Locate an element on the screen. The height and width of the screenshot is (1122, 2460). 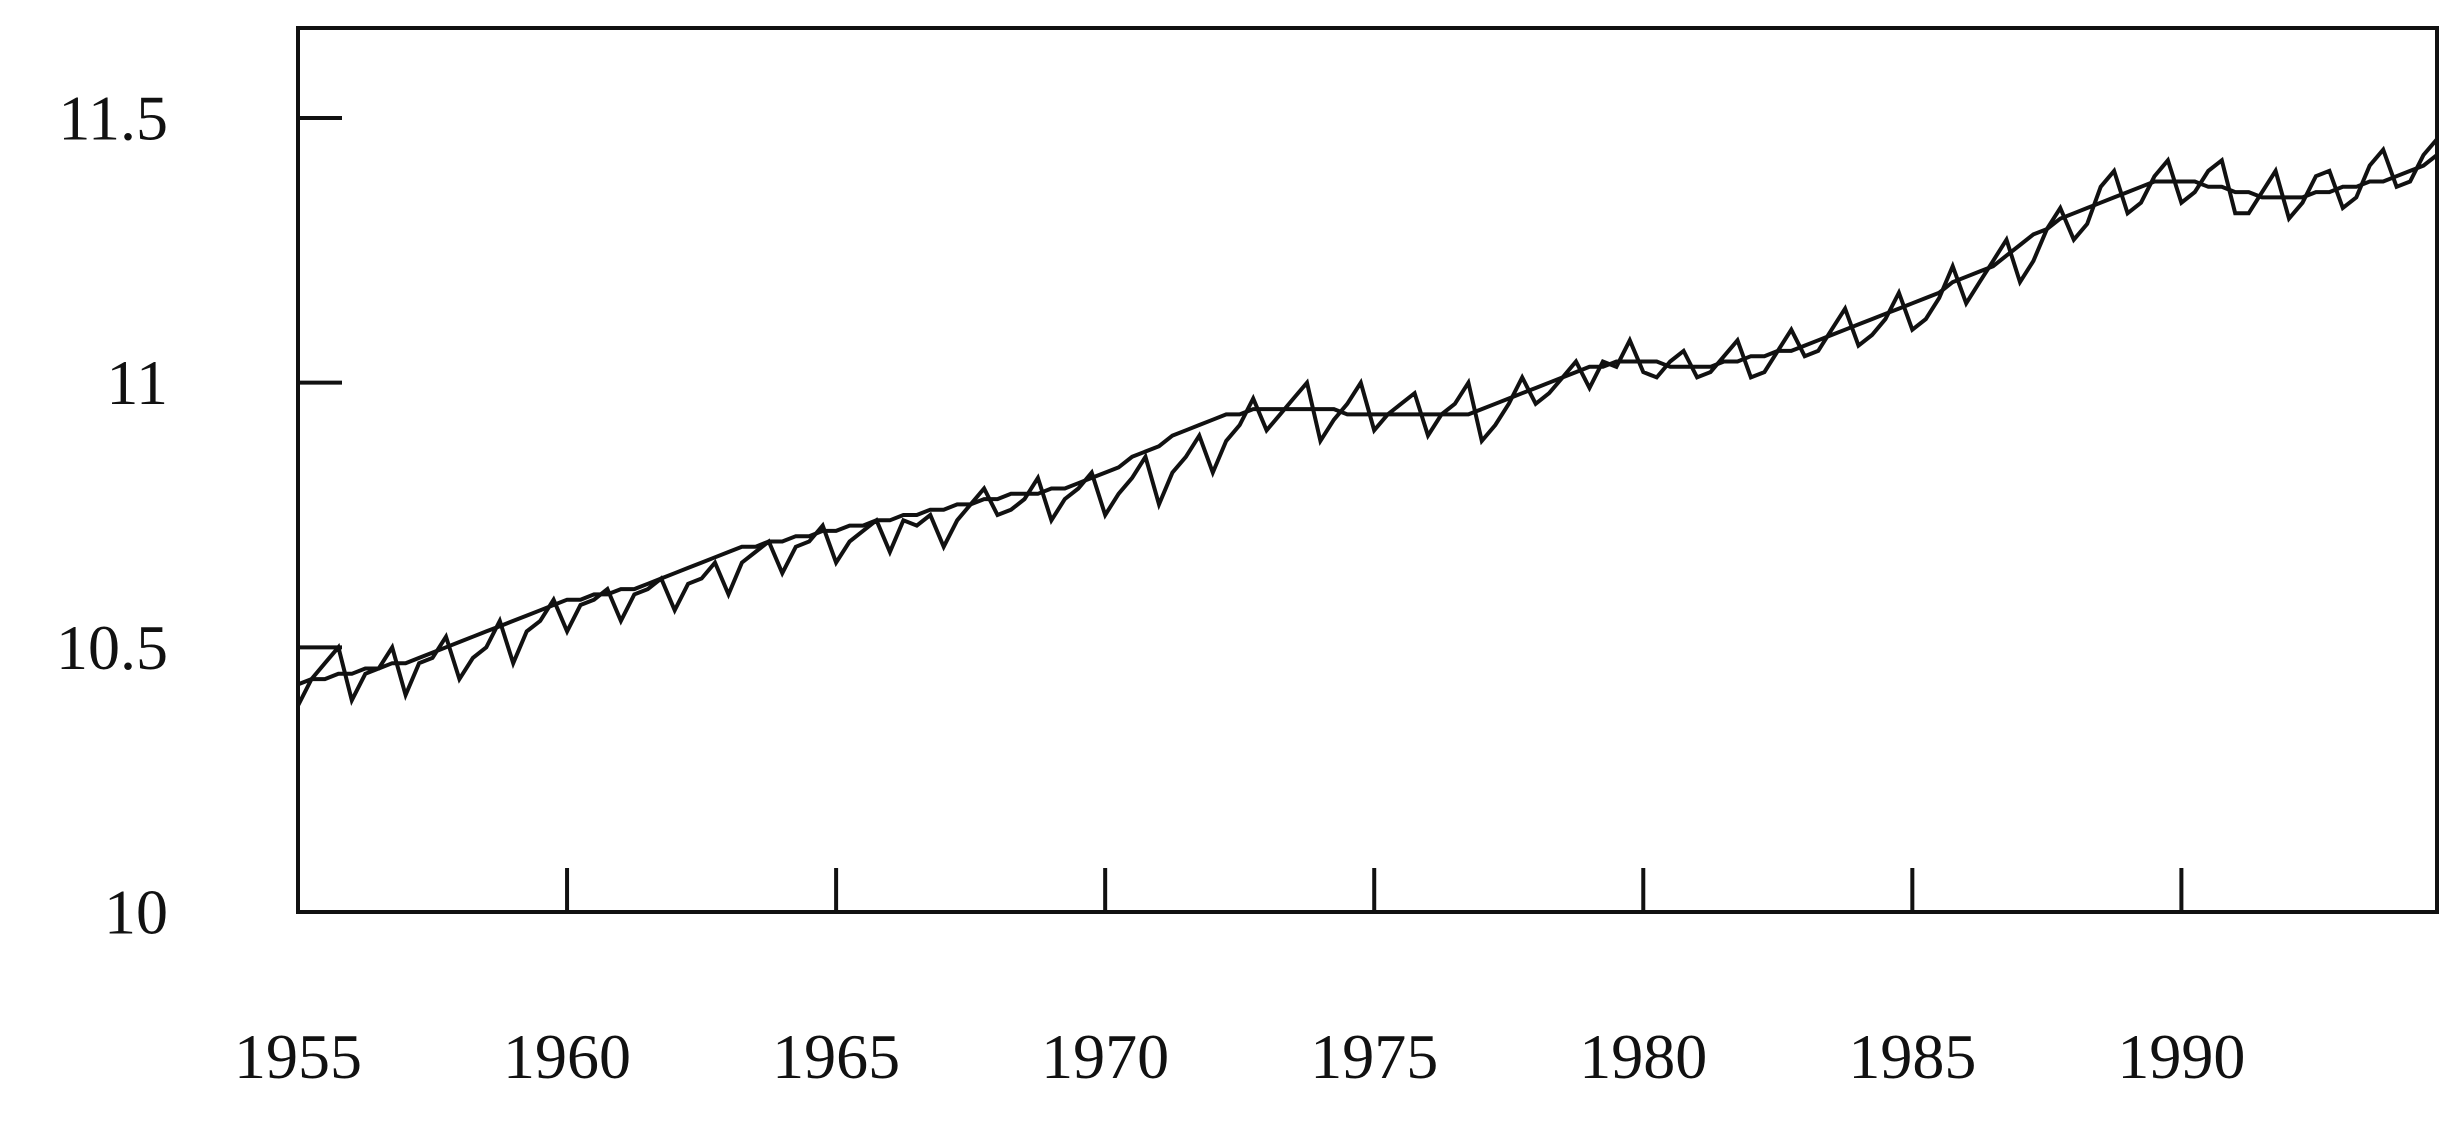
x-tick-label: 1980 is located at coordinates (1643, 1056).